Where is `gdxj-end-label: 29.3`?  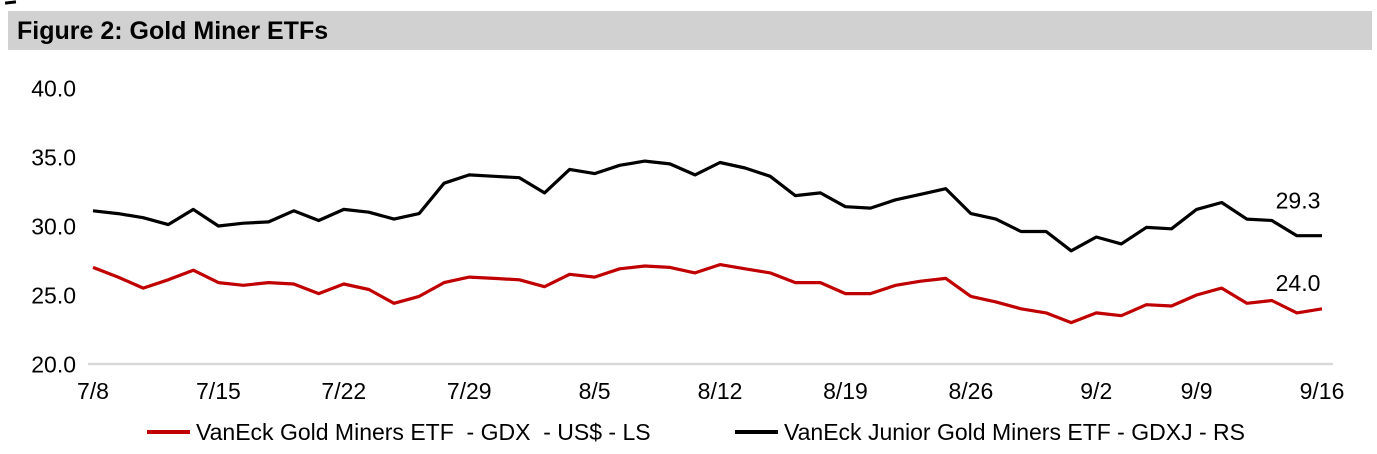
gdxj-end-label: 29.3 is located at coordinates (1298, 201).